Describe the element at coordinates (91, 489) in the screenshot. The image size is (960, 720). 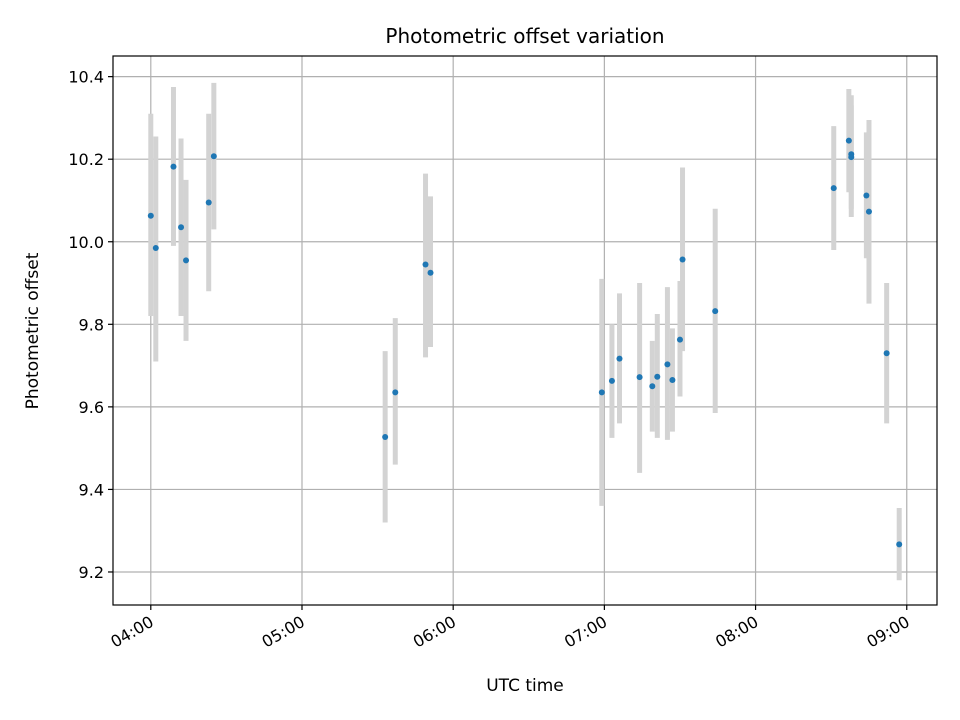
I see `y-tick-label: 9.4` at that location.